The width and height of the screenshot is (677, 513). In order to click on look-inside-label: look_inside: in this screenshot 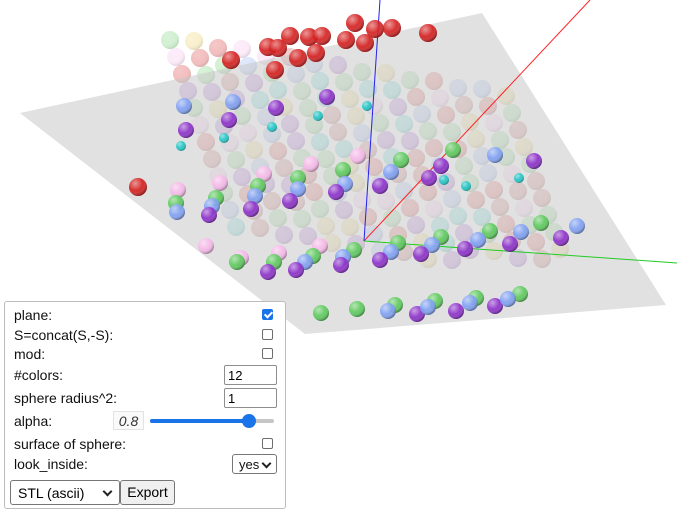, I will do `click(51, 464)`.